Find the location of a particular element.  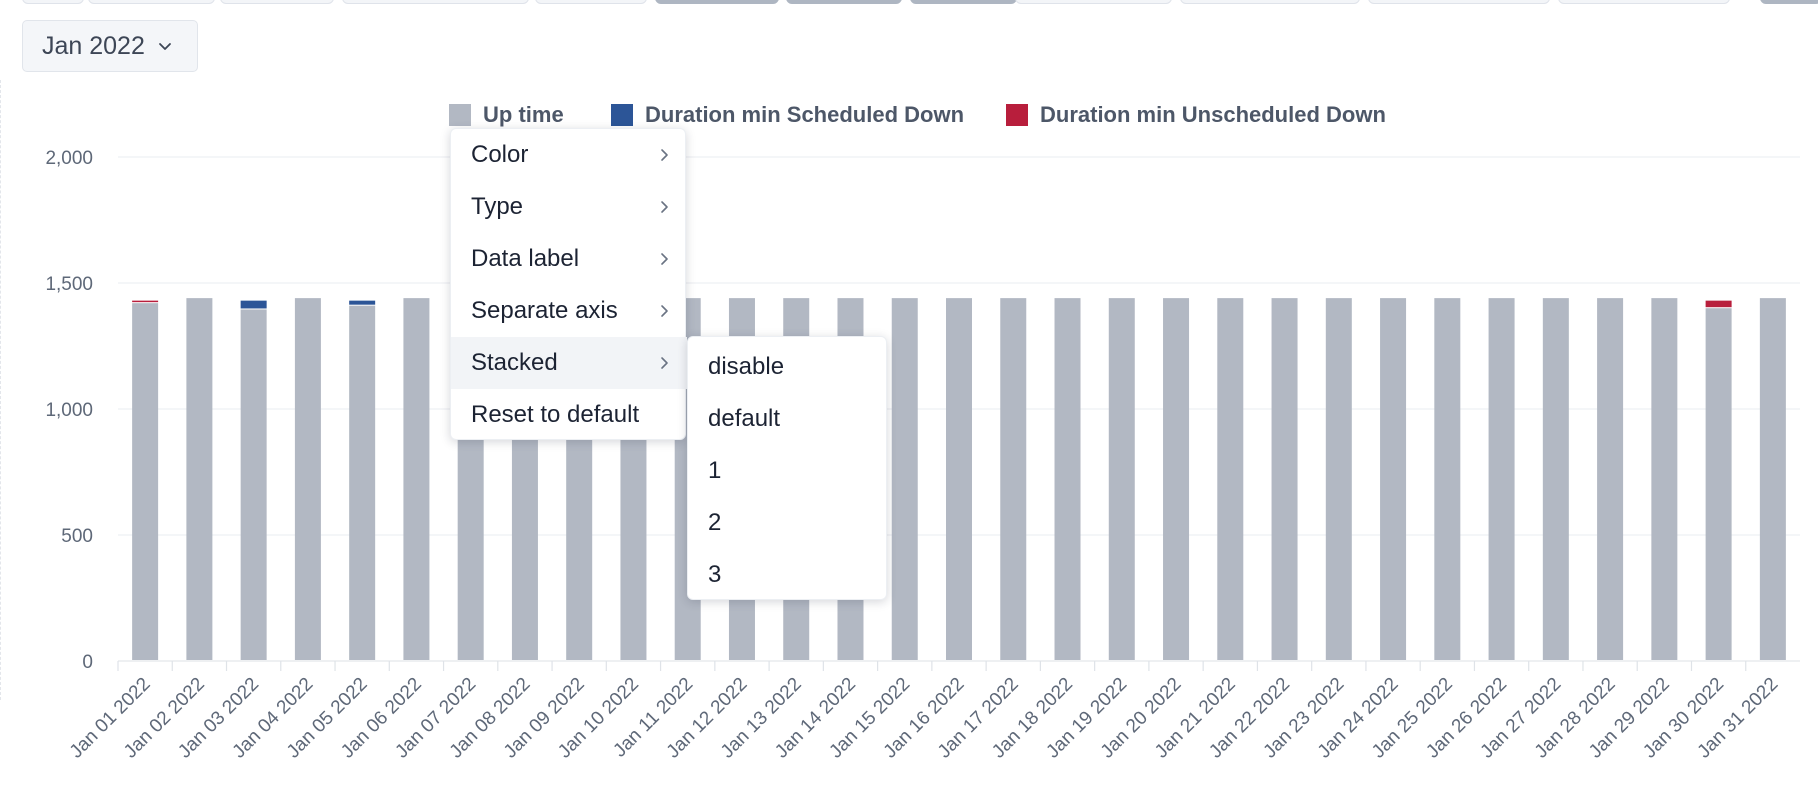

legend-swatch-unscheduled-down is located at coordinates (1017, 115).